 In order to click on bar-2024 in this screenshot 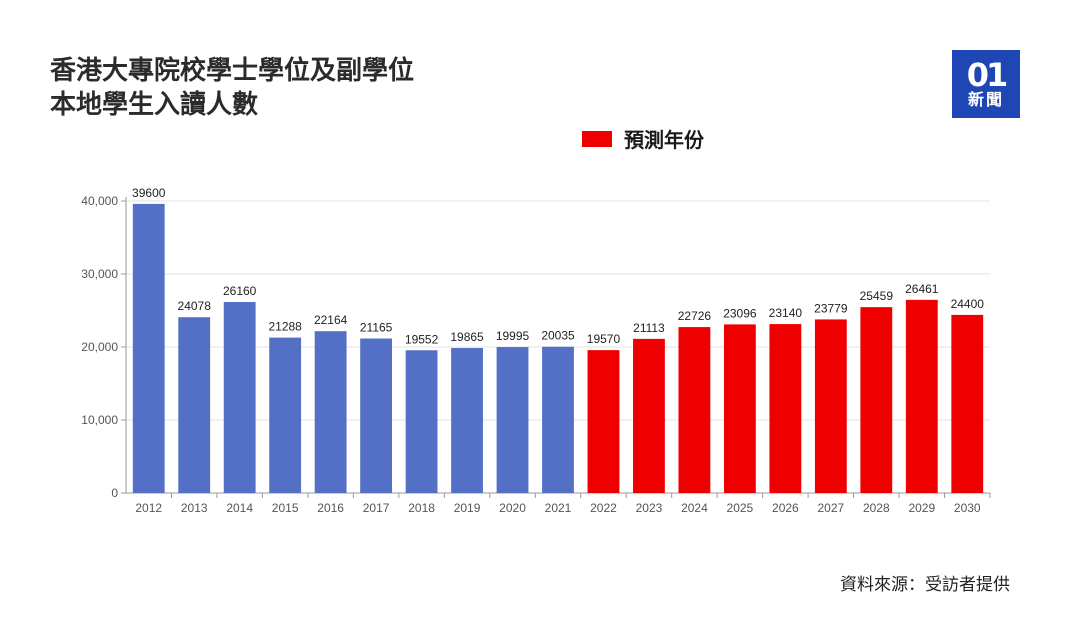, I will do `click(694, 410)`.